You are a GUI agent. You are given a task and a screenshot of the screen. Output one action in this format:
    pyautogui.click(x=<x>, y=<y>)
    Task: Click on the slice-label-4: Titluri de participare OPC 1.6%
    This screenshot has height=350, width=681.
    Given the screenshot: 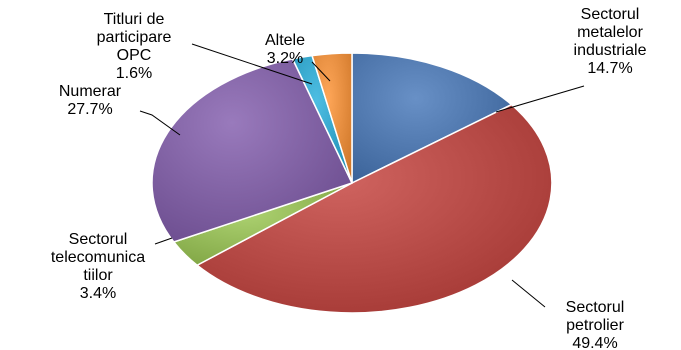 What is the action you would take?
    pyautogui.click(x=134, y=46)
    